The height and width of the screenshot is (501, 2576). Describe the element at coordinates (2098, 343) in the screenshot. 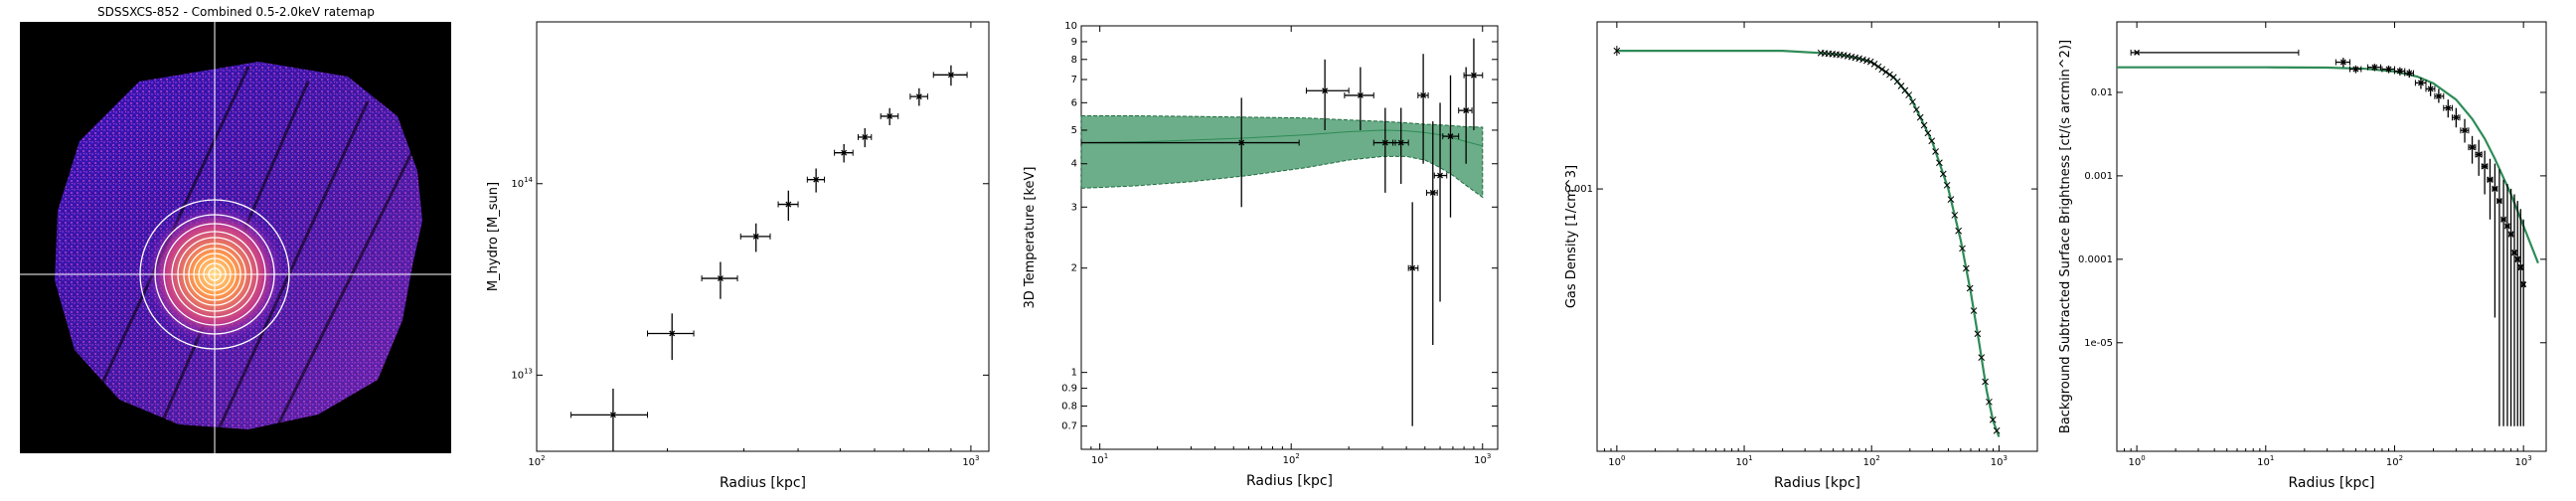

I see `y-tick-label: 1e-05` at that location.